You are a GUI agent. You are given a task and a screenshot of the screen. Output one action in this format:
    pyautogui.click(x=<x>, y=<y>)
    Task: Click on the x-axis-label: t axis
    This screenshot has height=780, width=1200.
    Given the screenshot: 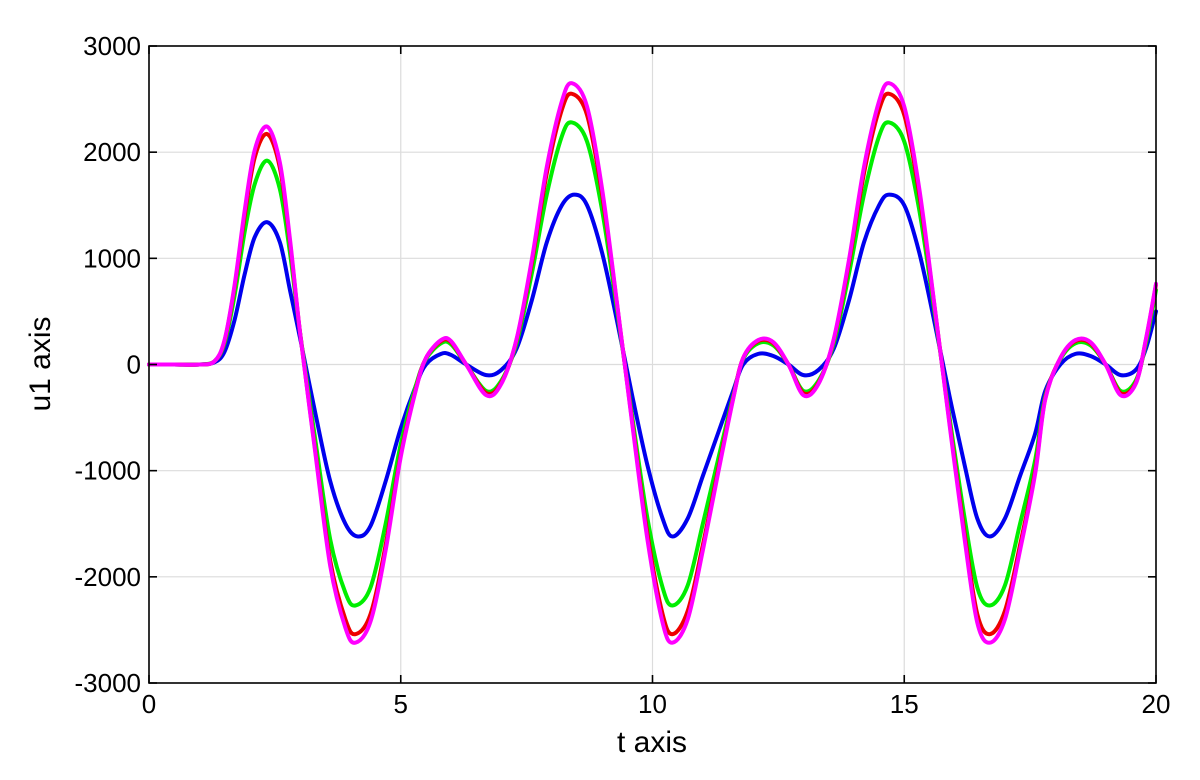 What is the action you would take?
    pyautogui.click(x=652, y=742)
    